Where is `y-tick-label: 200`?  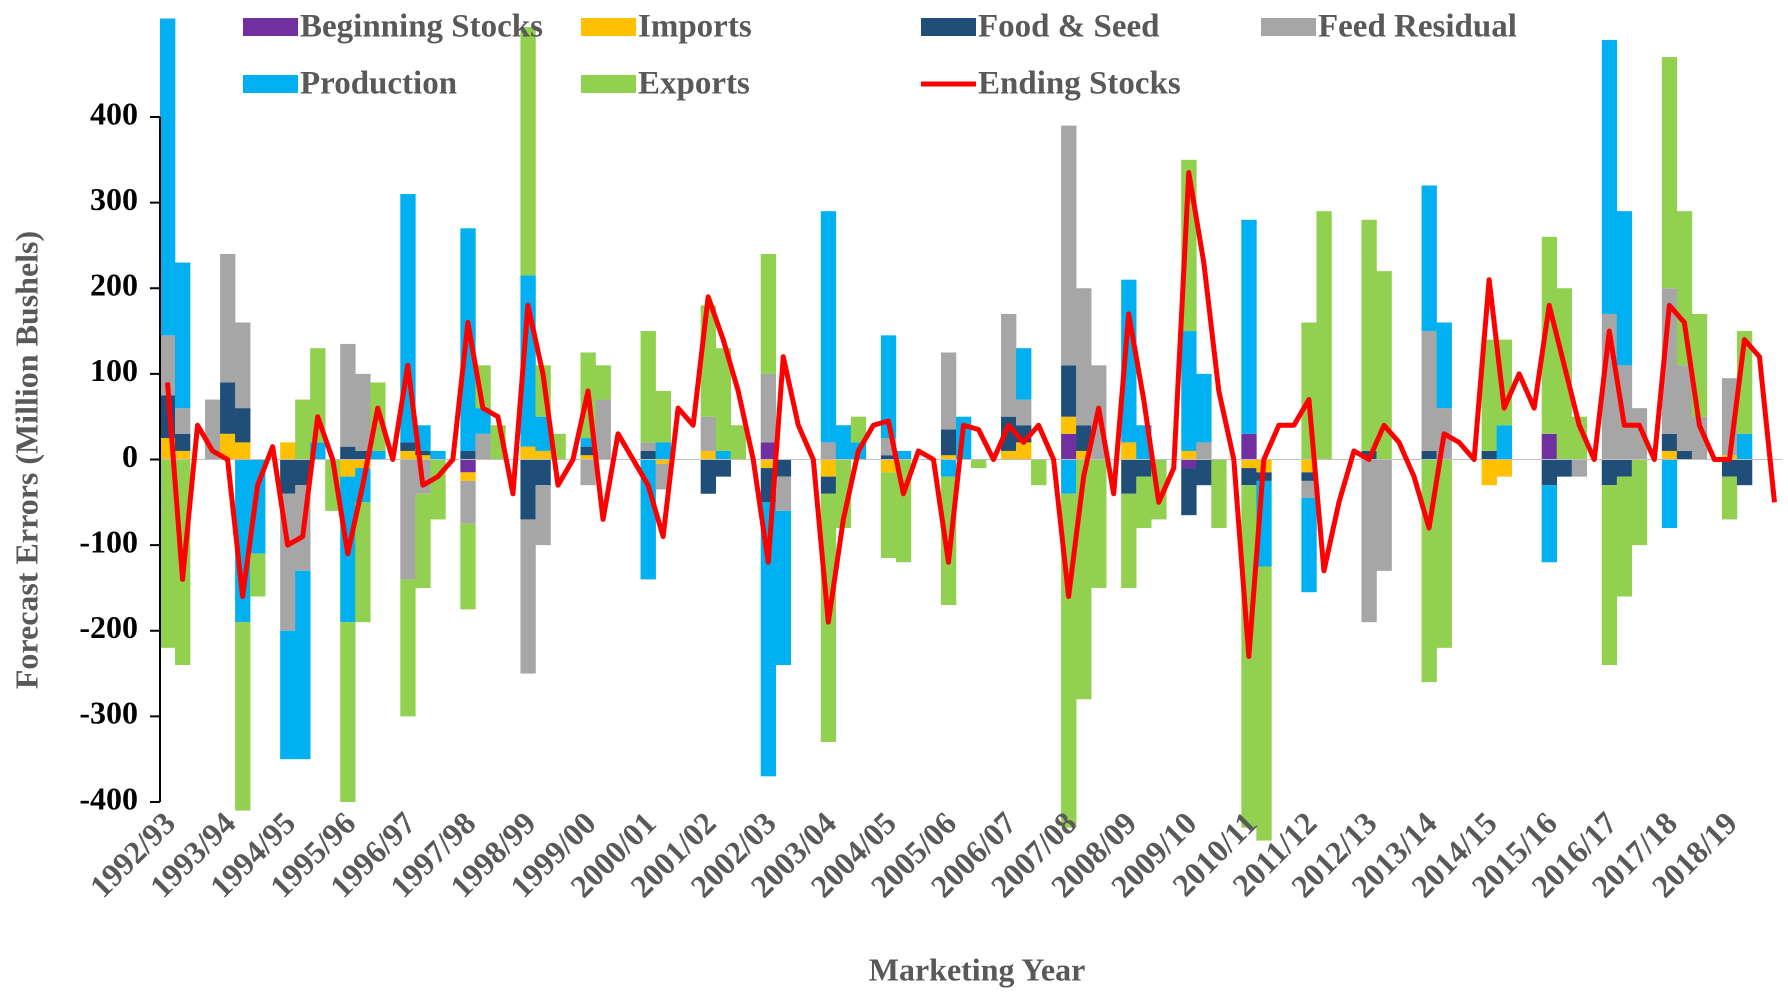
y-tick-label: 200 is located at coordinates (114, 285).